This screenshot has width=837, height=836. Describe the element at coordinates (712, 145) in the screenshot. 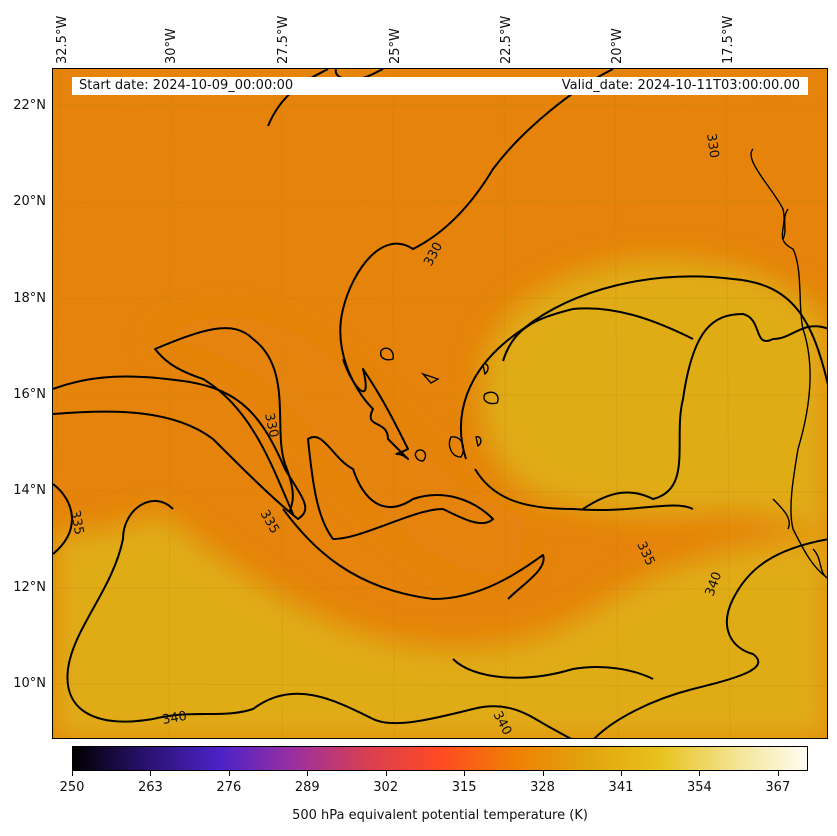

I see `contour-label-330-c: 330` at that location.